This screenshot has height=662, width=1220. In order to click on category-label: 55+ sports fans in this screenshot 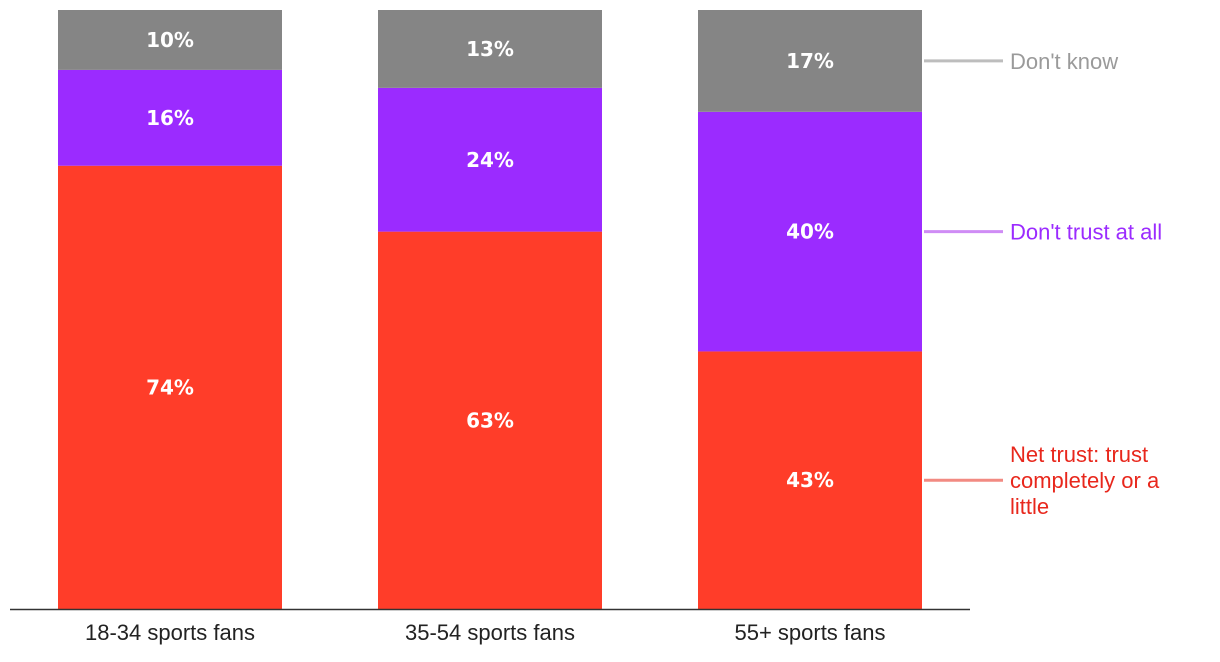, I will do `click(809, 632)`.